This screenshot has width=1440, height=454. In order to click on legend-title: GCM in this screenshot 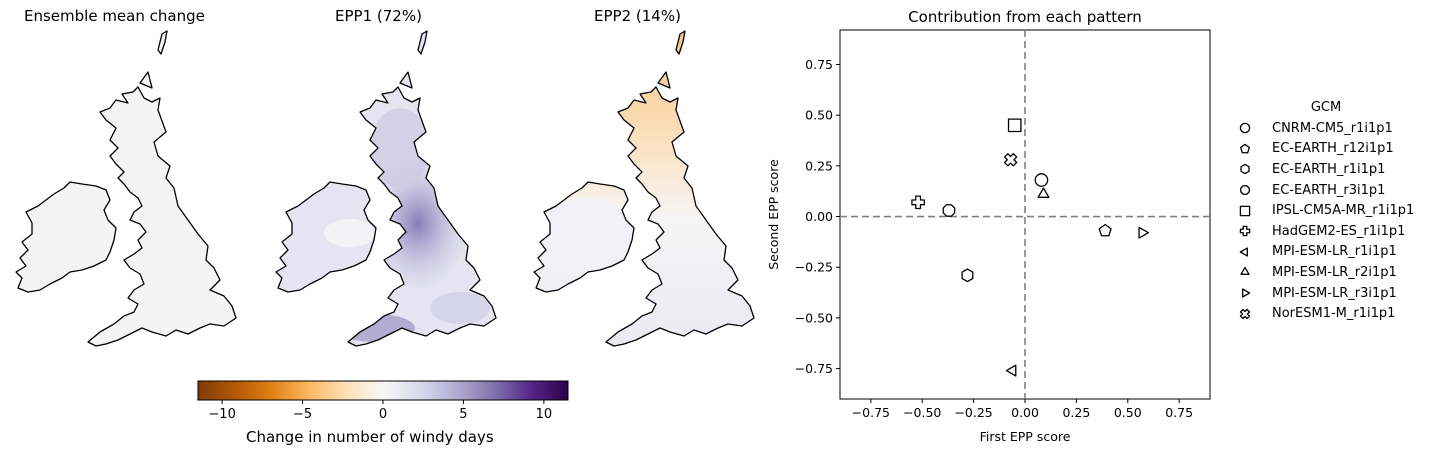, I will do `click(1326, 107)`.